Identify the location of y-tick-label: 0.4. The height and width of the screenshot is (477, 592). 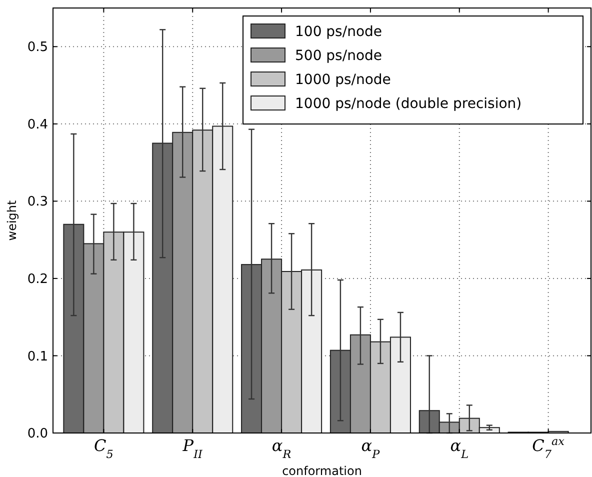
(37, 124).